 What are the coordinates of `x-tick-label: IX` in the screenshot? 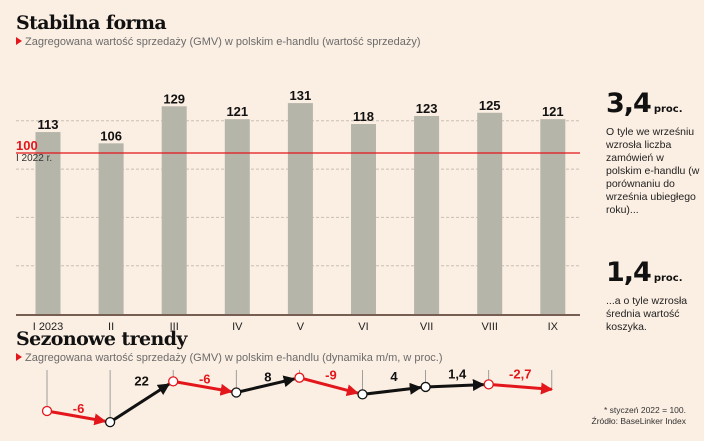 It's located at (553, 327).